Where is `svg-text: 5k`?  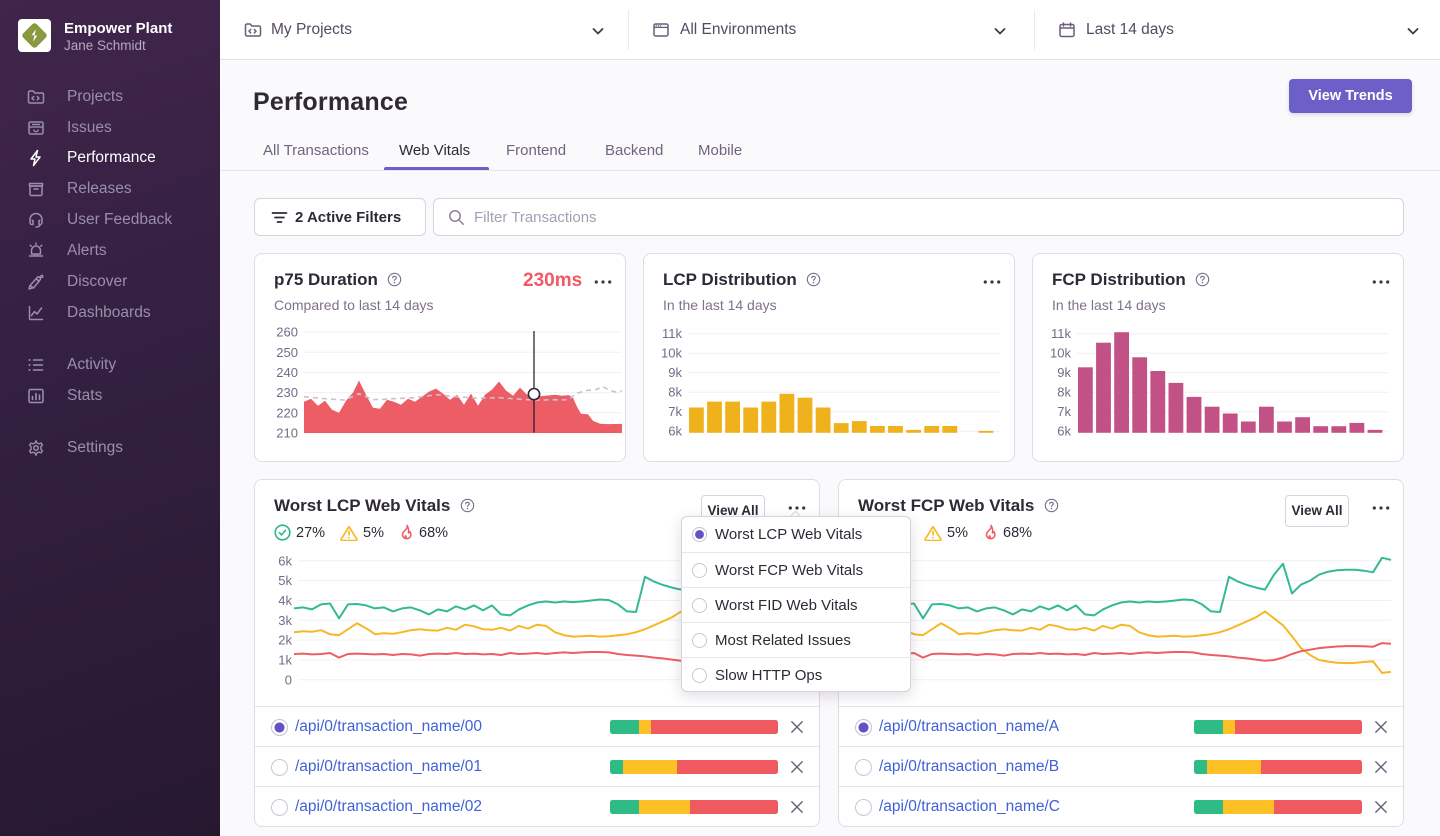
svg-text: 5k is located at coordinates (285, 580).